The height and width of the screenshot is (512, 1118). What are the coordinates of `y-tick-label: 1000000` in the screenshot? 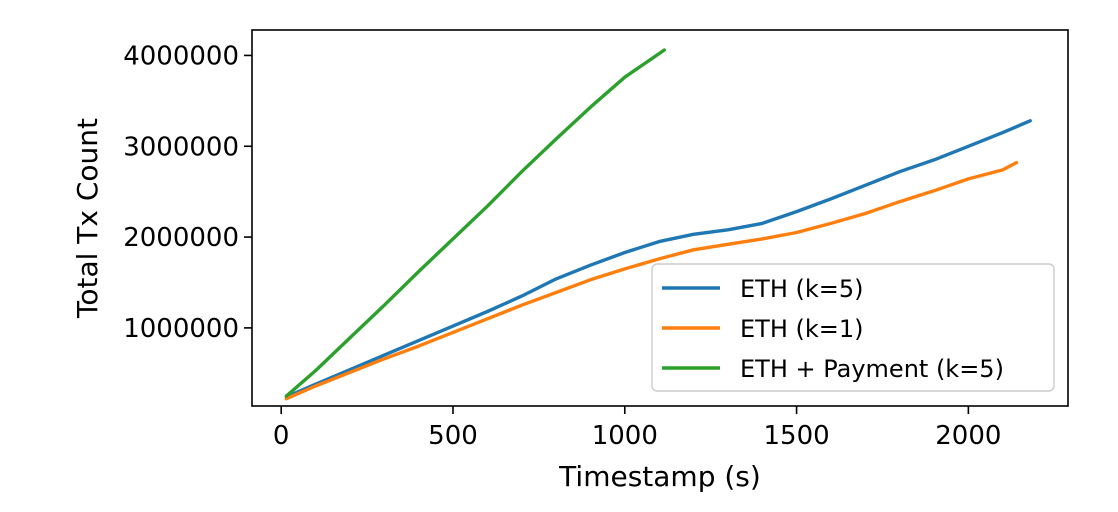 It's located at (181, 329).